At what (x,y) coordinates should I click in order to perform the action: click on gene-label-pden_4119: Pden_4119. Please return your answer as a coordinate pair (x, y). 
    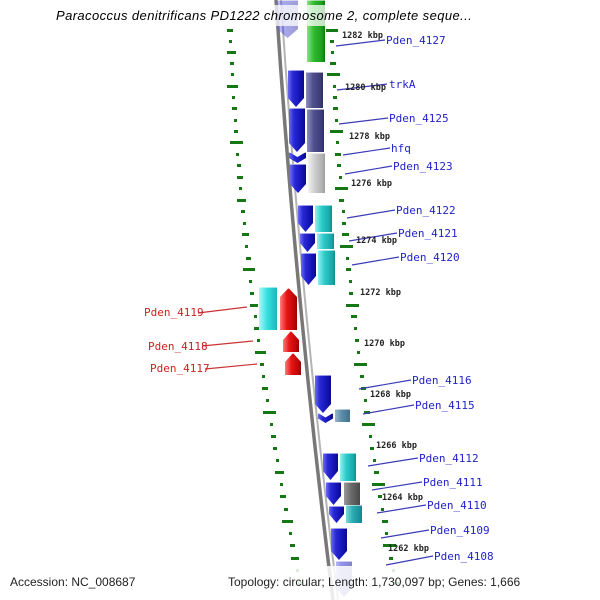
    Looking at the image, I should click on (174, 312).